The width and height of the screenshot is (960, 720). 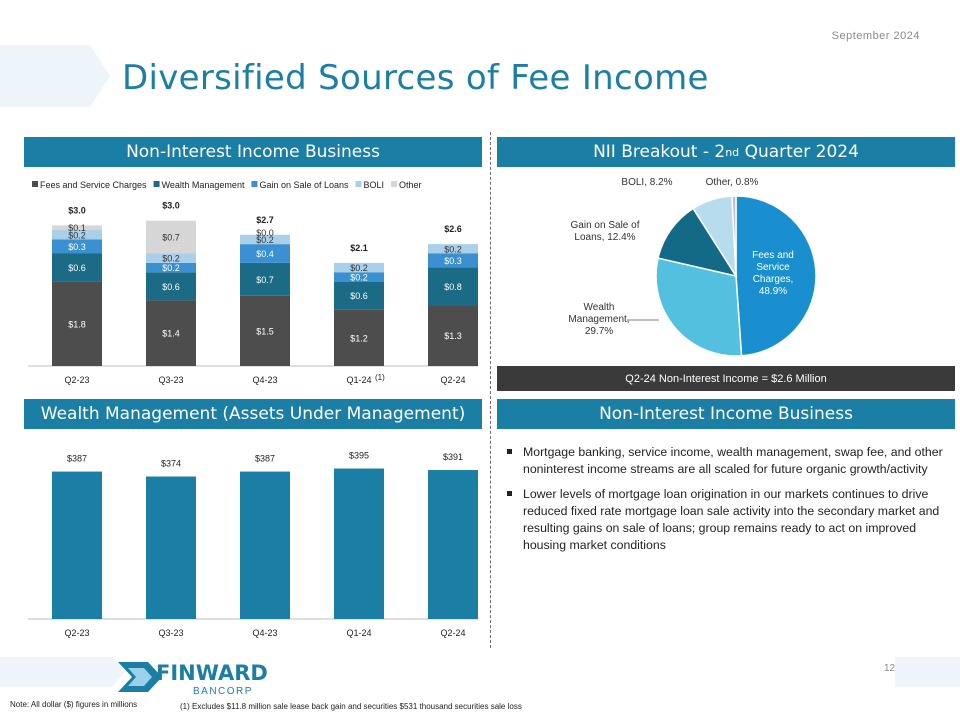 What do you see at coordinates (359, 456) in the screenshot?
I see `aum-value-label: $395` at bounding box center [359, 456].